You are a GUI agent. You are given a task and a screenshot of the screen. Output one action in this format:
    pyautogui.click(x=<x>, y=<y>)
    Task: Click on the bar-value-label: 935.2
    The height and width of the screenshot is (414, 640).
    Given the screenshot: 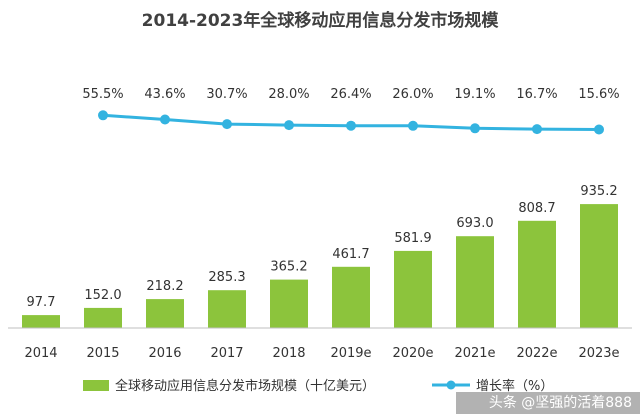 What is the action you would take?
    pyautogui.click(x=598, y=191)
    